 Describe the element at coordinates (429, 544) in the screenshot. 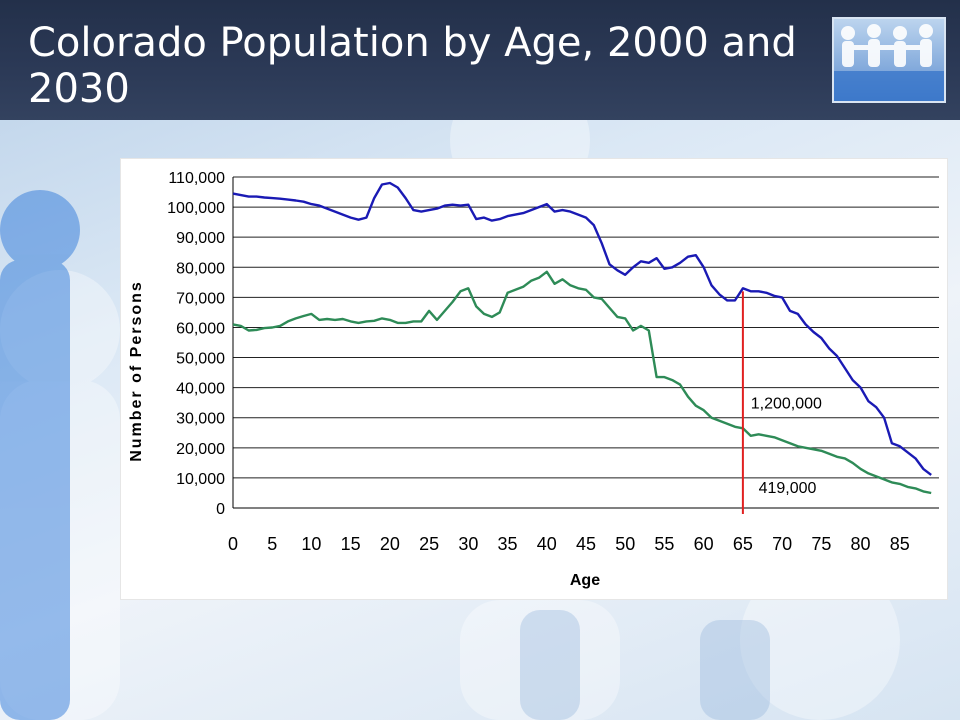

I see `x-tick-label: 25` at that location.